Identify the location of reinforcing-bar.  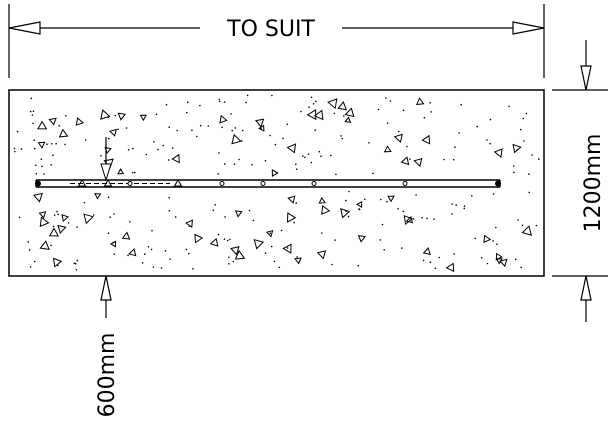
(268, 183).